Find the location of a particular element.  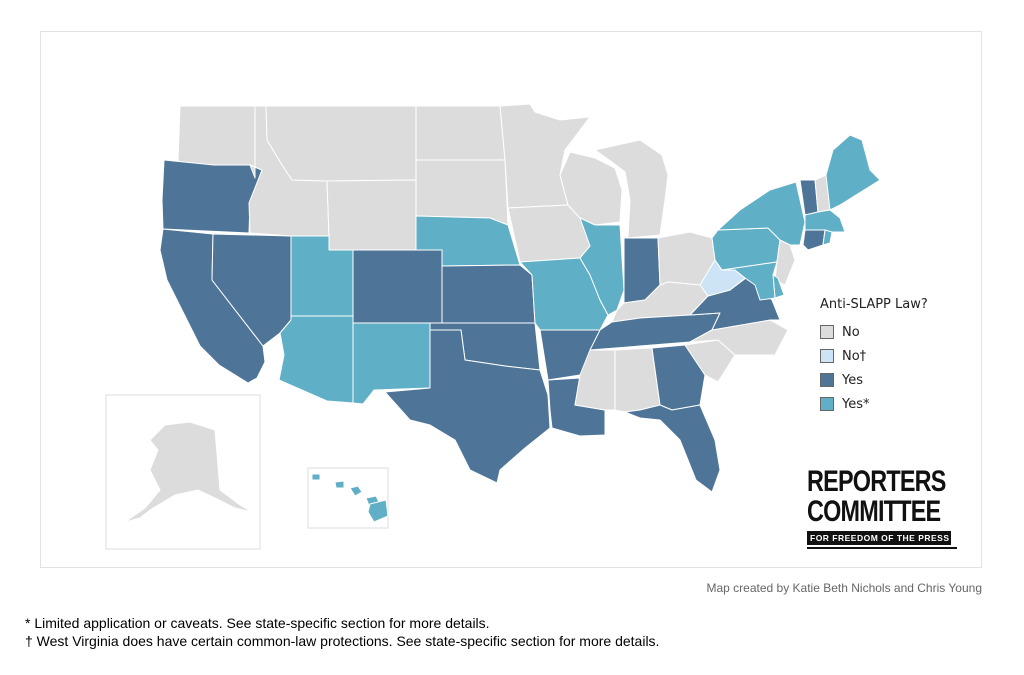

legend-item-yes-asterisk: Yes* is located at coordinates (874, 404).